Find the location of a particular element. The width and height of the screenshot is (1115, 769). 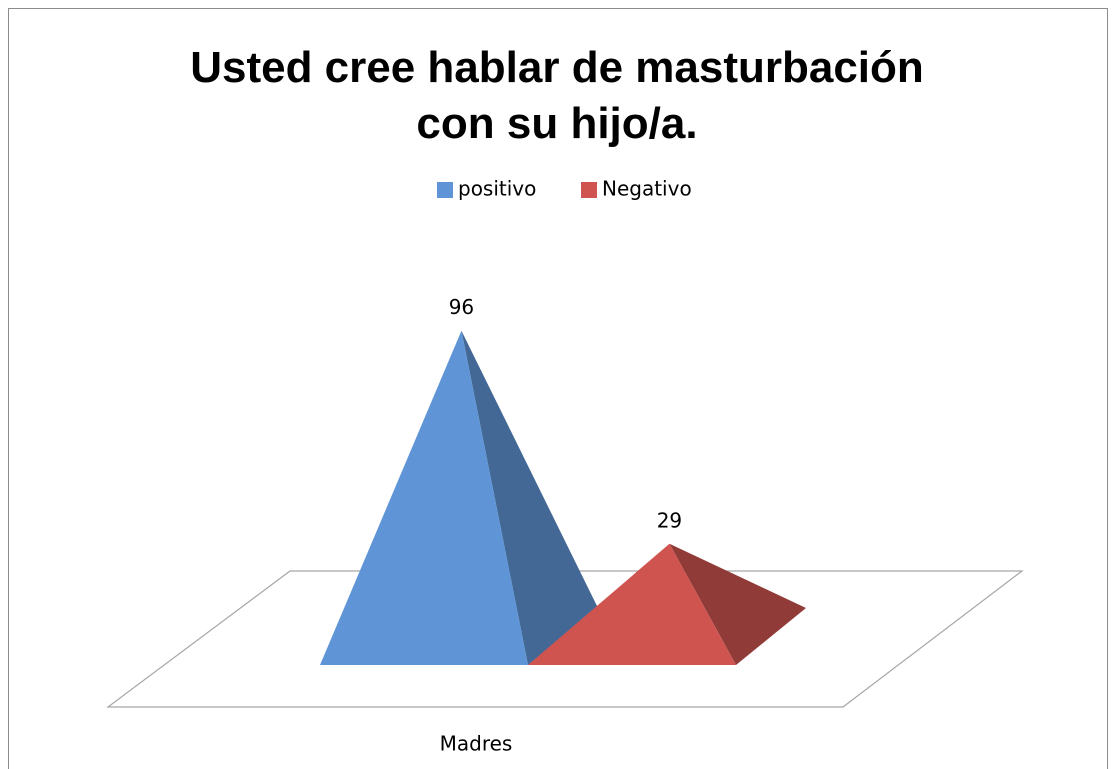

data-label: 96 is located at coordinates (461, 307).